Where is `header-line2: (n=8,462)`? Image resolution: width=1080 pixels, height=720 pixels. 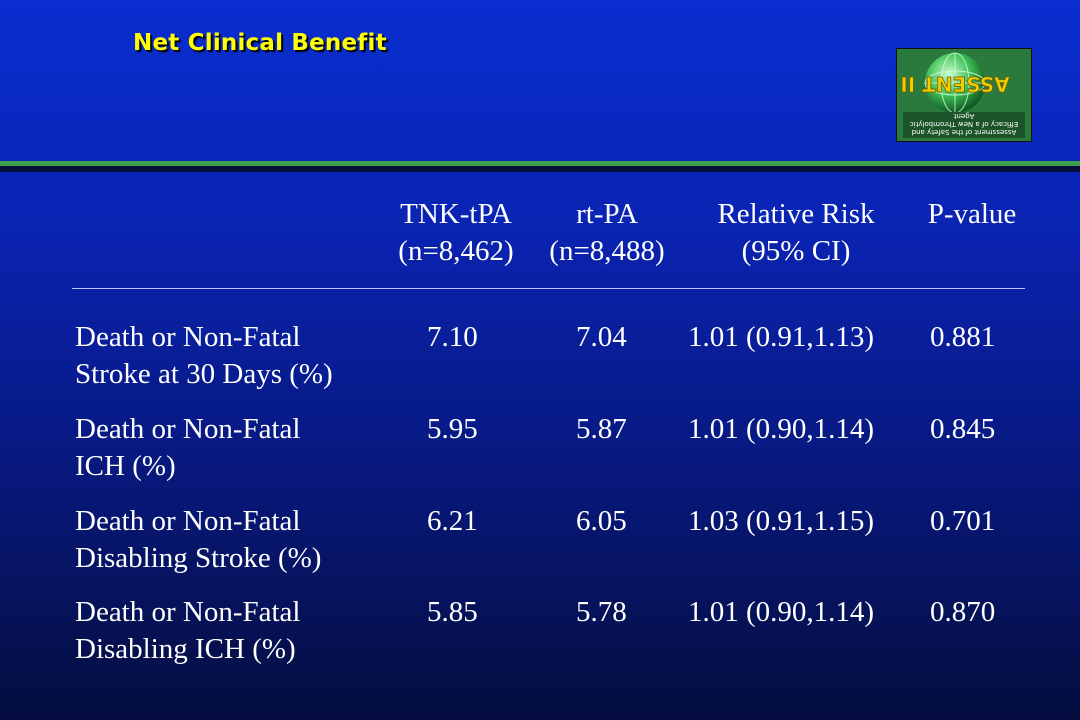 header-line2: (n=8,462) is located at coordinates (456, 251).